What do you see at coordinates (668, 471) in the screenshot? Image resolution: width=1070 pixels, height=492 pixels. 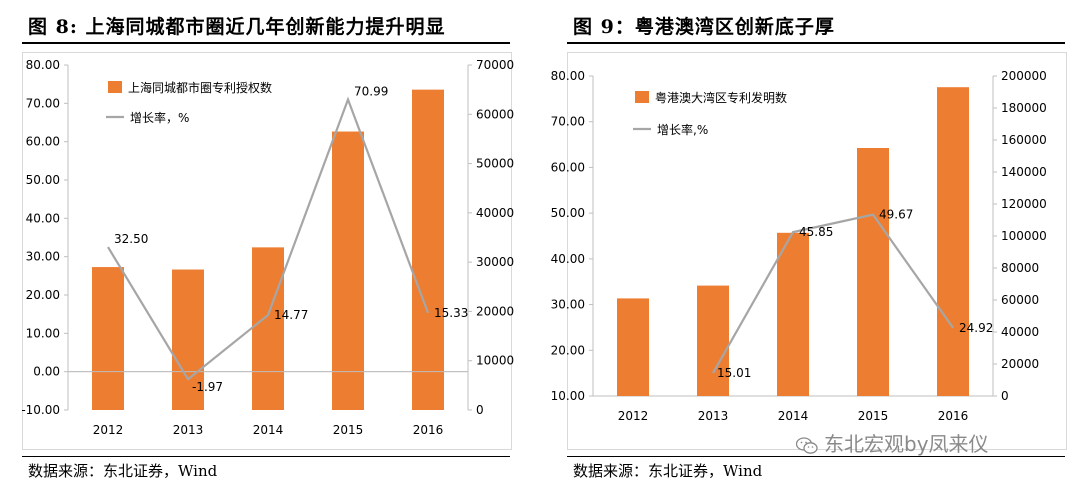 I see `figure-9-source: 数据来源：东北证券，Wind` at bounding box center [668, 471].